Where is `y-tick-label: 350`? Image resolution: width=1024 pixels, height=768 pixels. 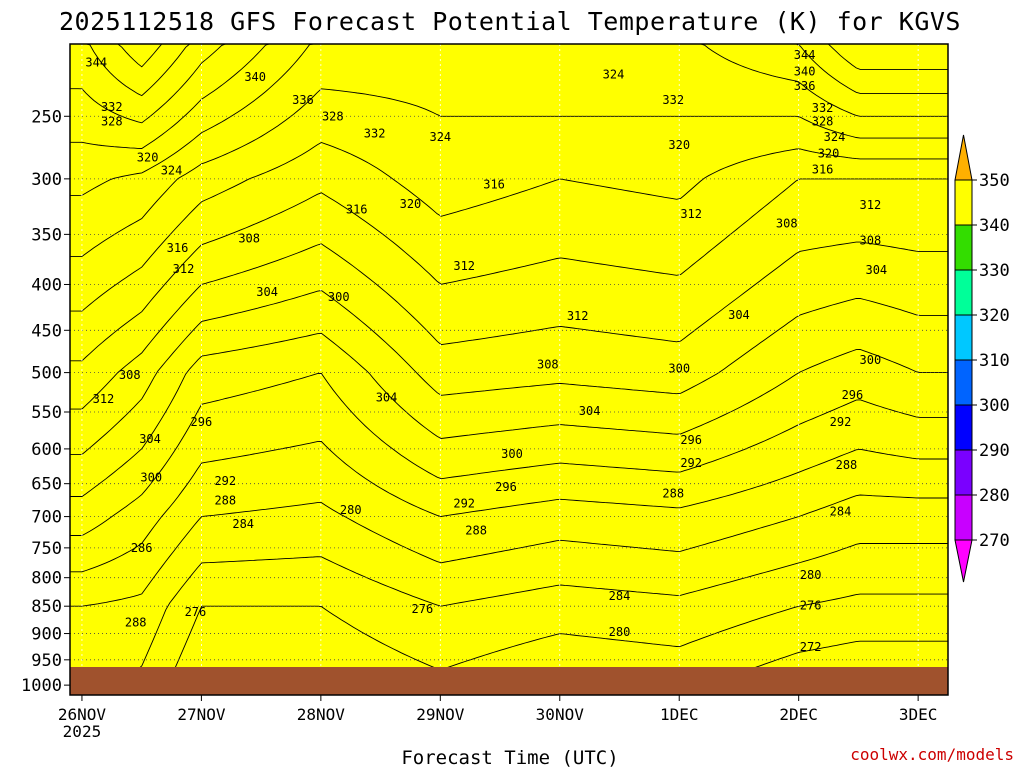 y-tick-label: 350 is located at coordinates (46, 235).